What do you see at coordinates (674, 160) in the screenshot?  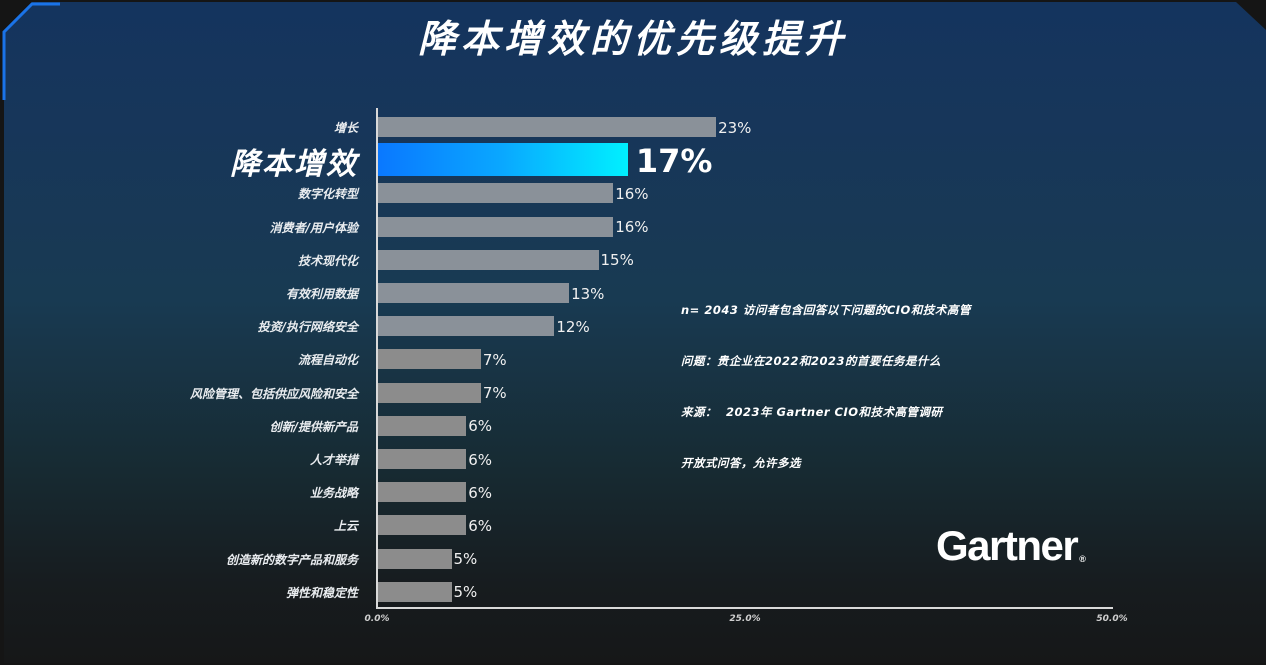 I see `value-label: 17%` at bounding box center [674, 160].